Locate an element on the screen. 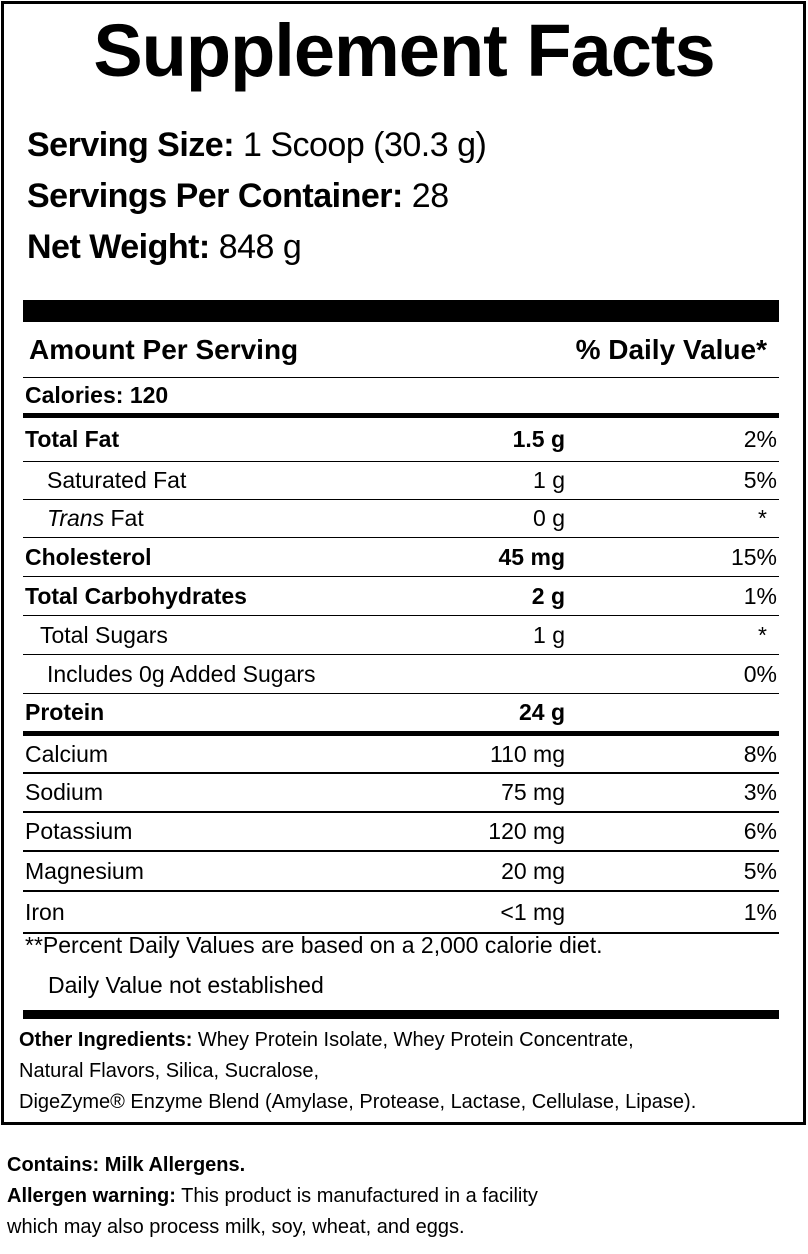  calories: Calories: 120 is located at coordinates (97, 395).